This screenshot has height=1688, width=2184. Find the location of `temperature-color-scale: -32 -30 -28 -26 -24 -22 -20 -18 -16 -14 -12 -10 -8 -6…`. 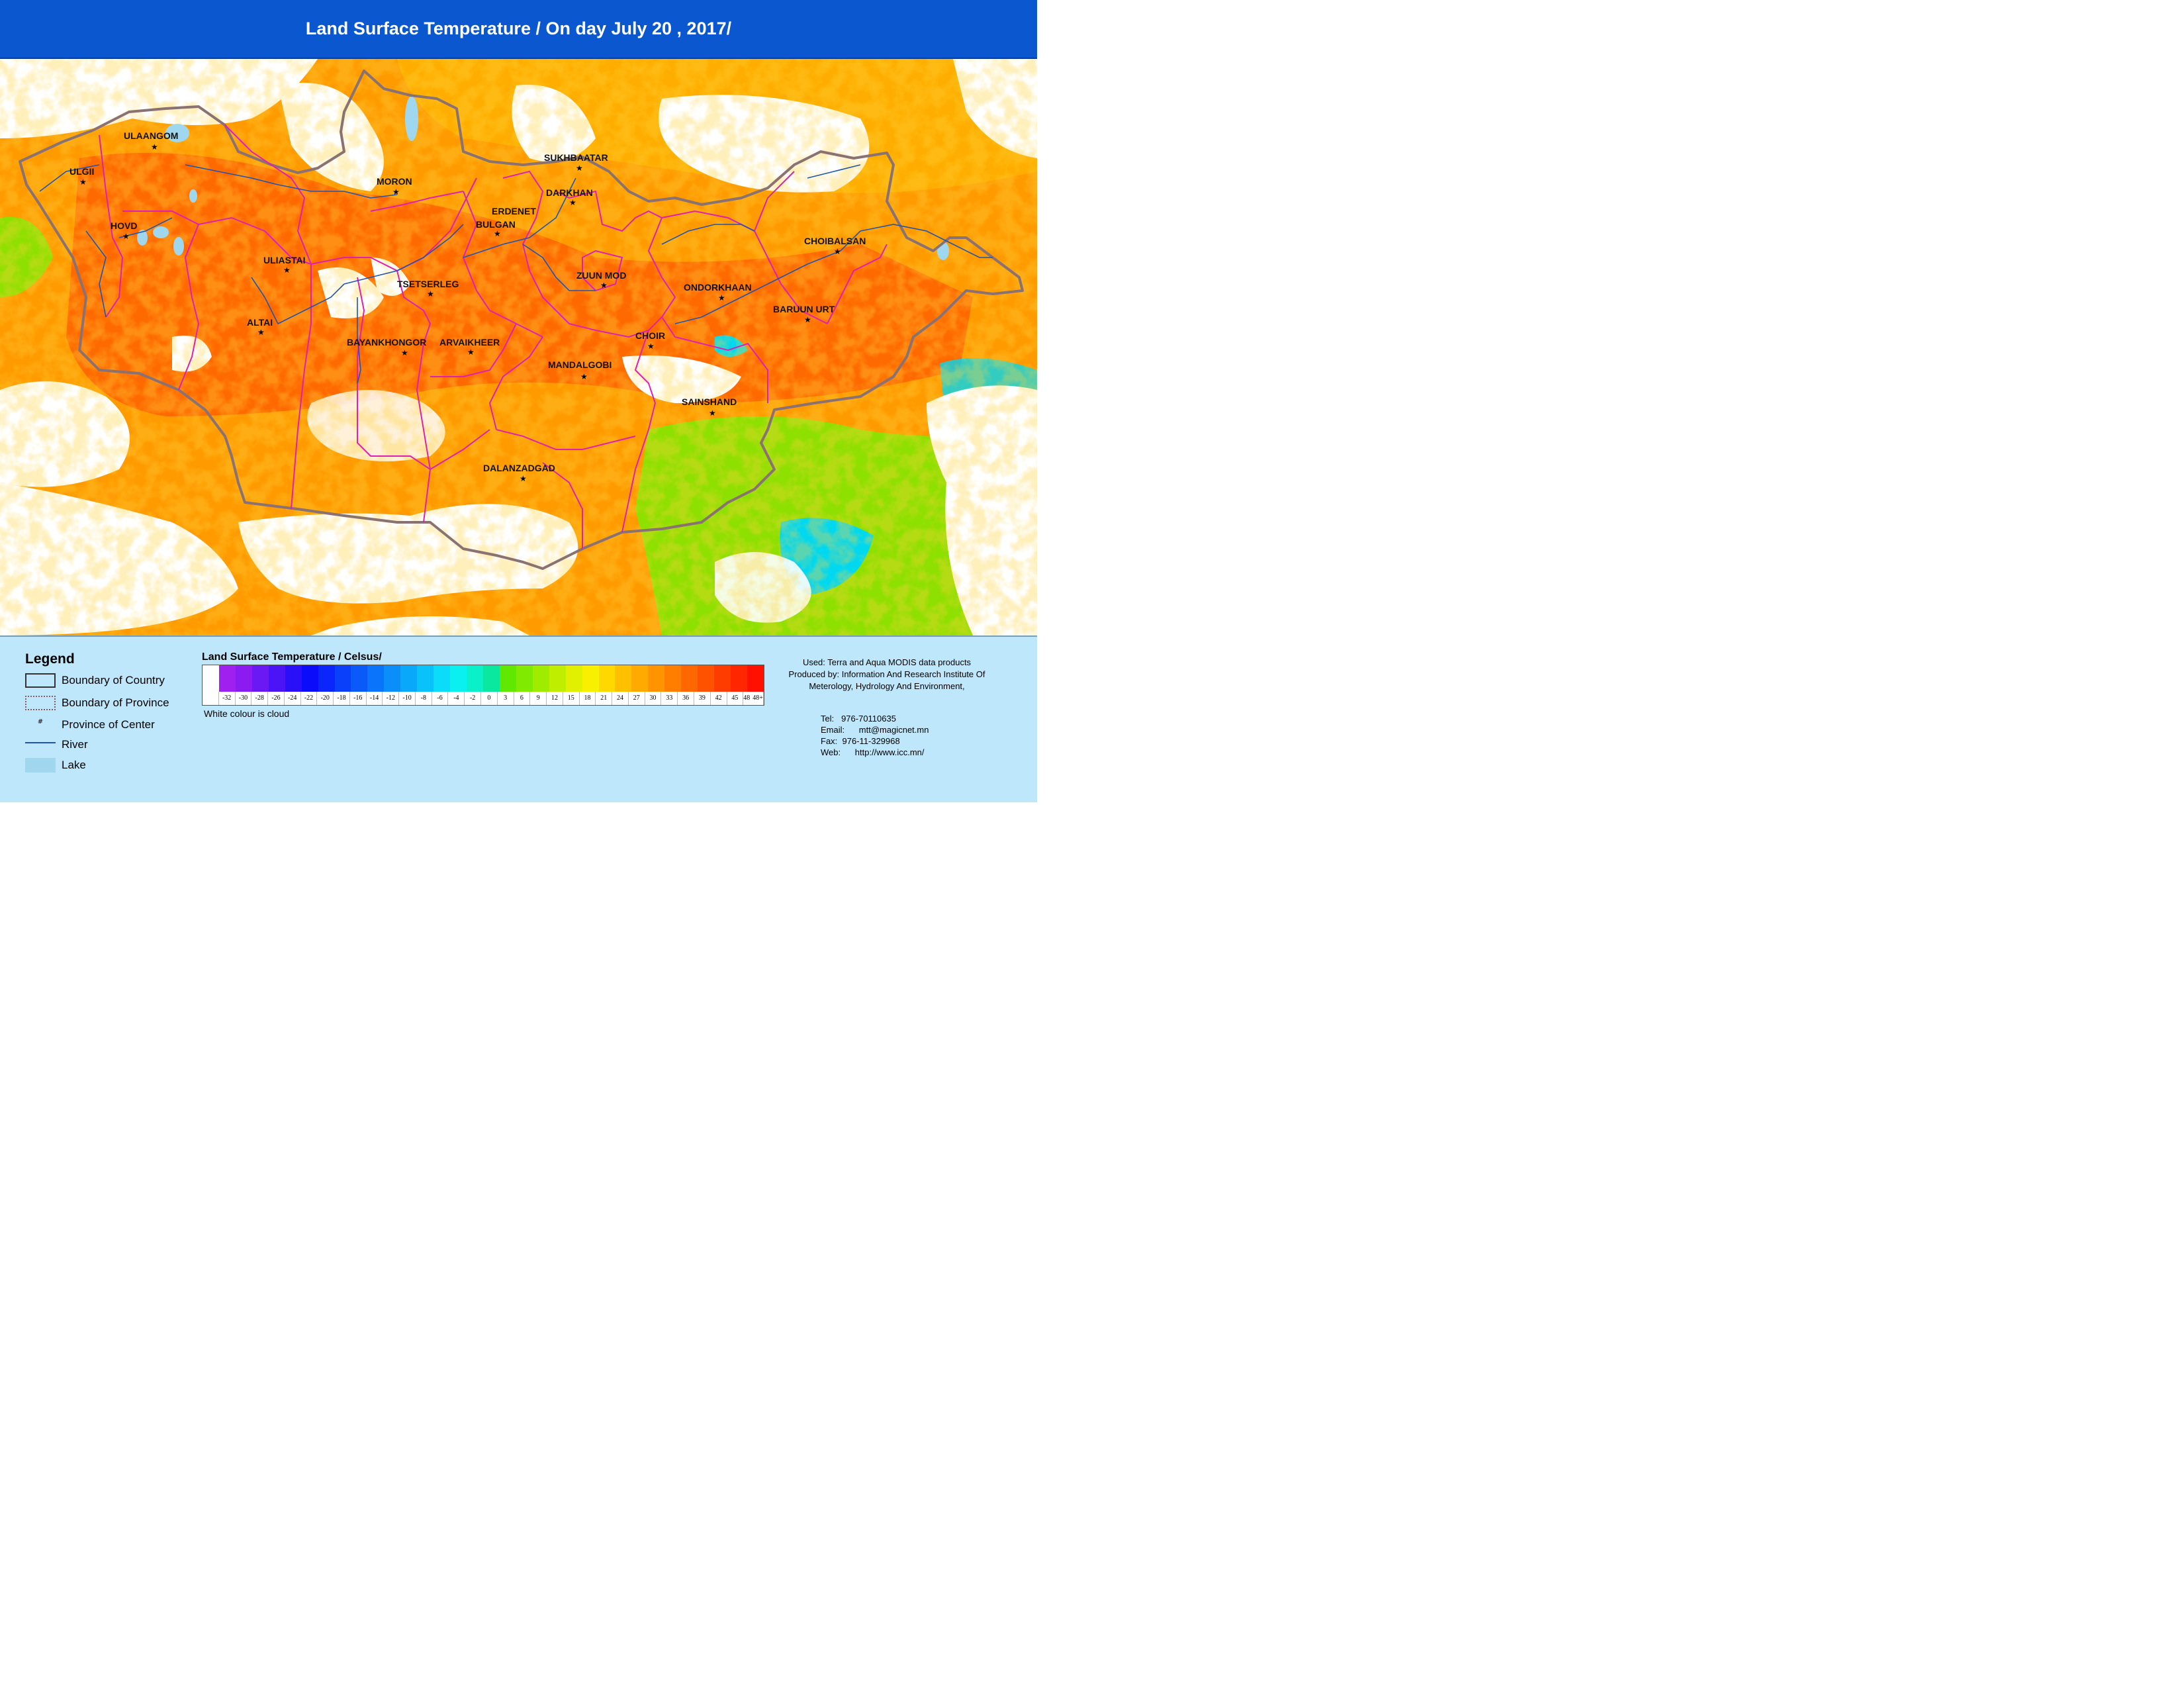

temperature-color-scale: -32 -30 -28 -26 -24 -22 -20 -18 -16 -14 -12 -10 -8 -6… is located at coordinates (483, 686).